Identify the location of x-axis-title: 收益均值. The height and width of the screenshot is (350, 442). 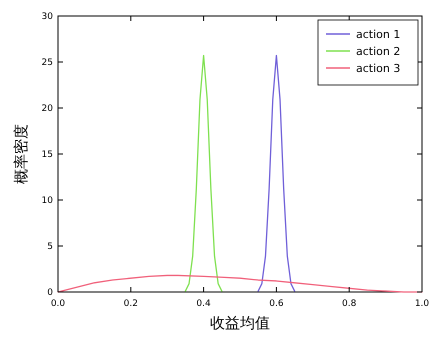
(240, 323).